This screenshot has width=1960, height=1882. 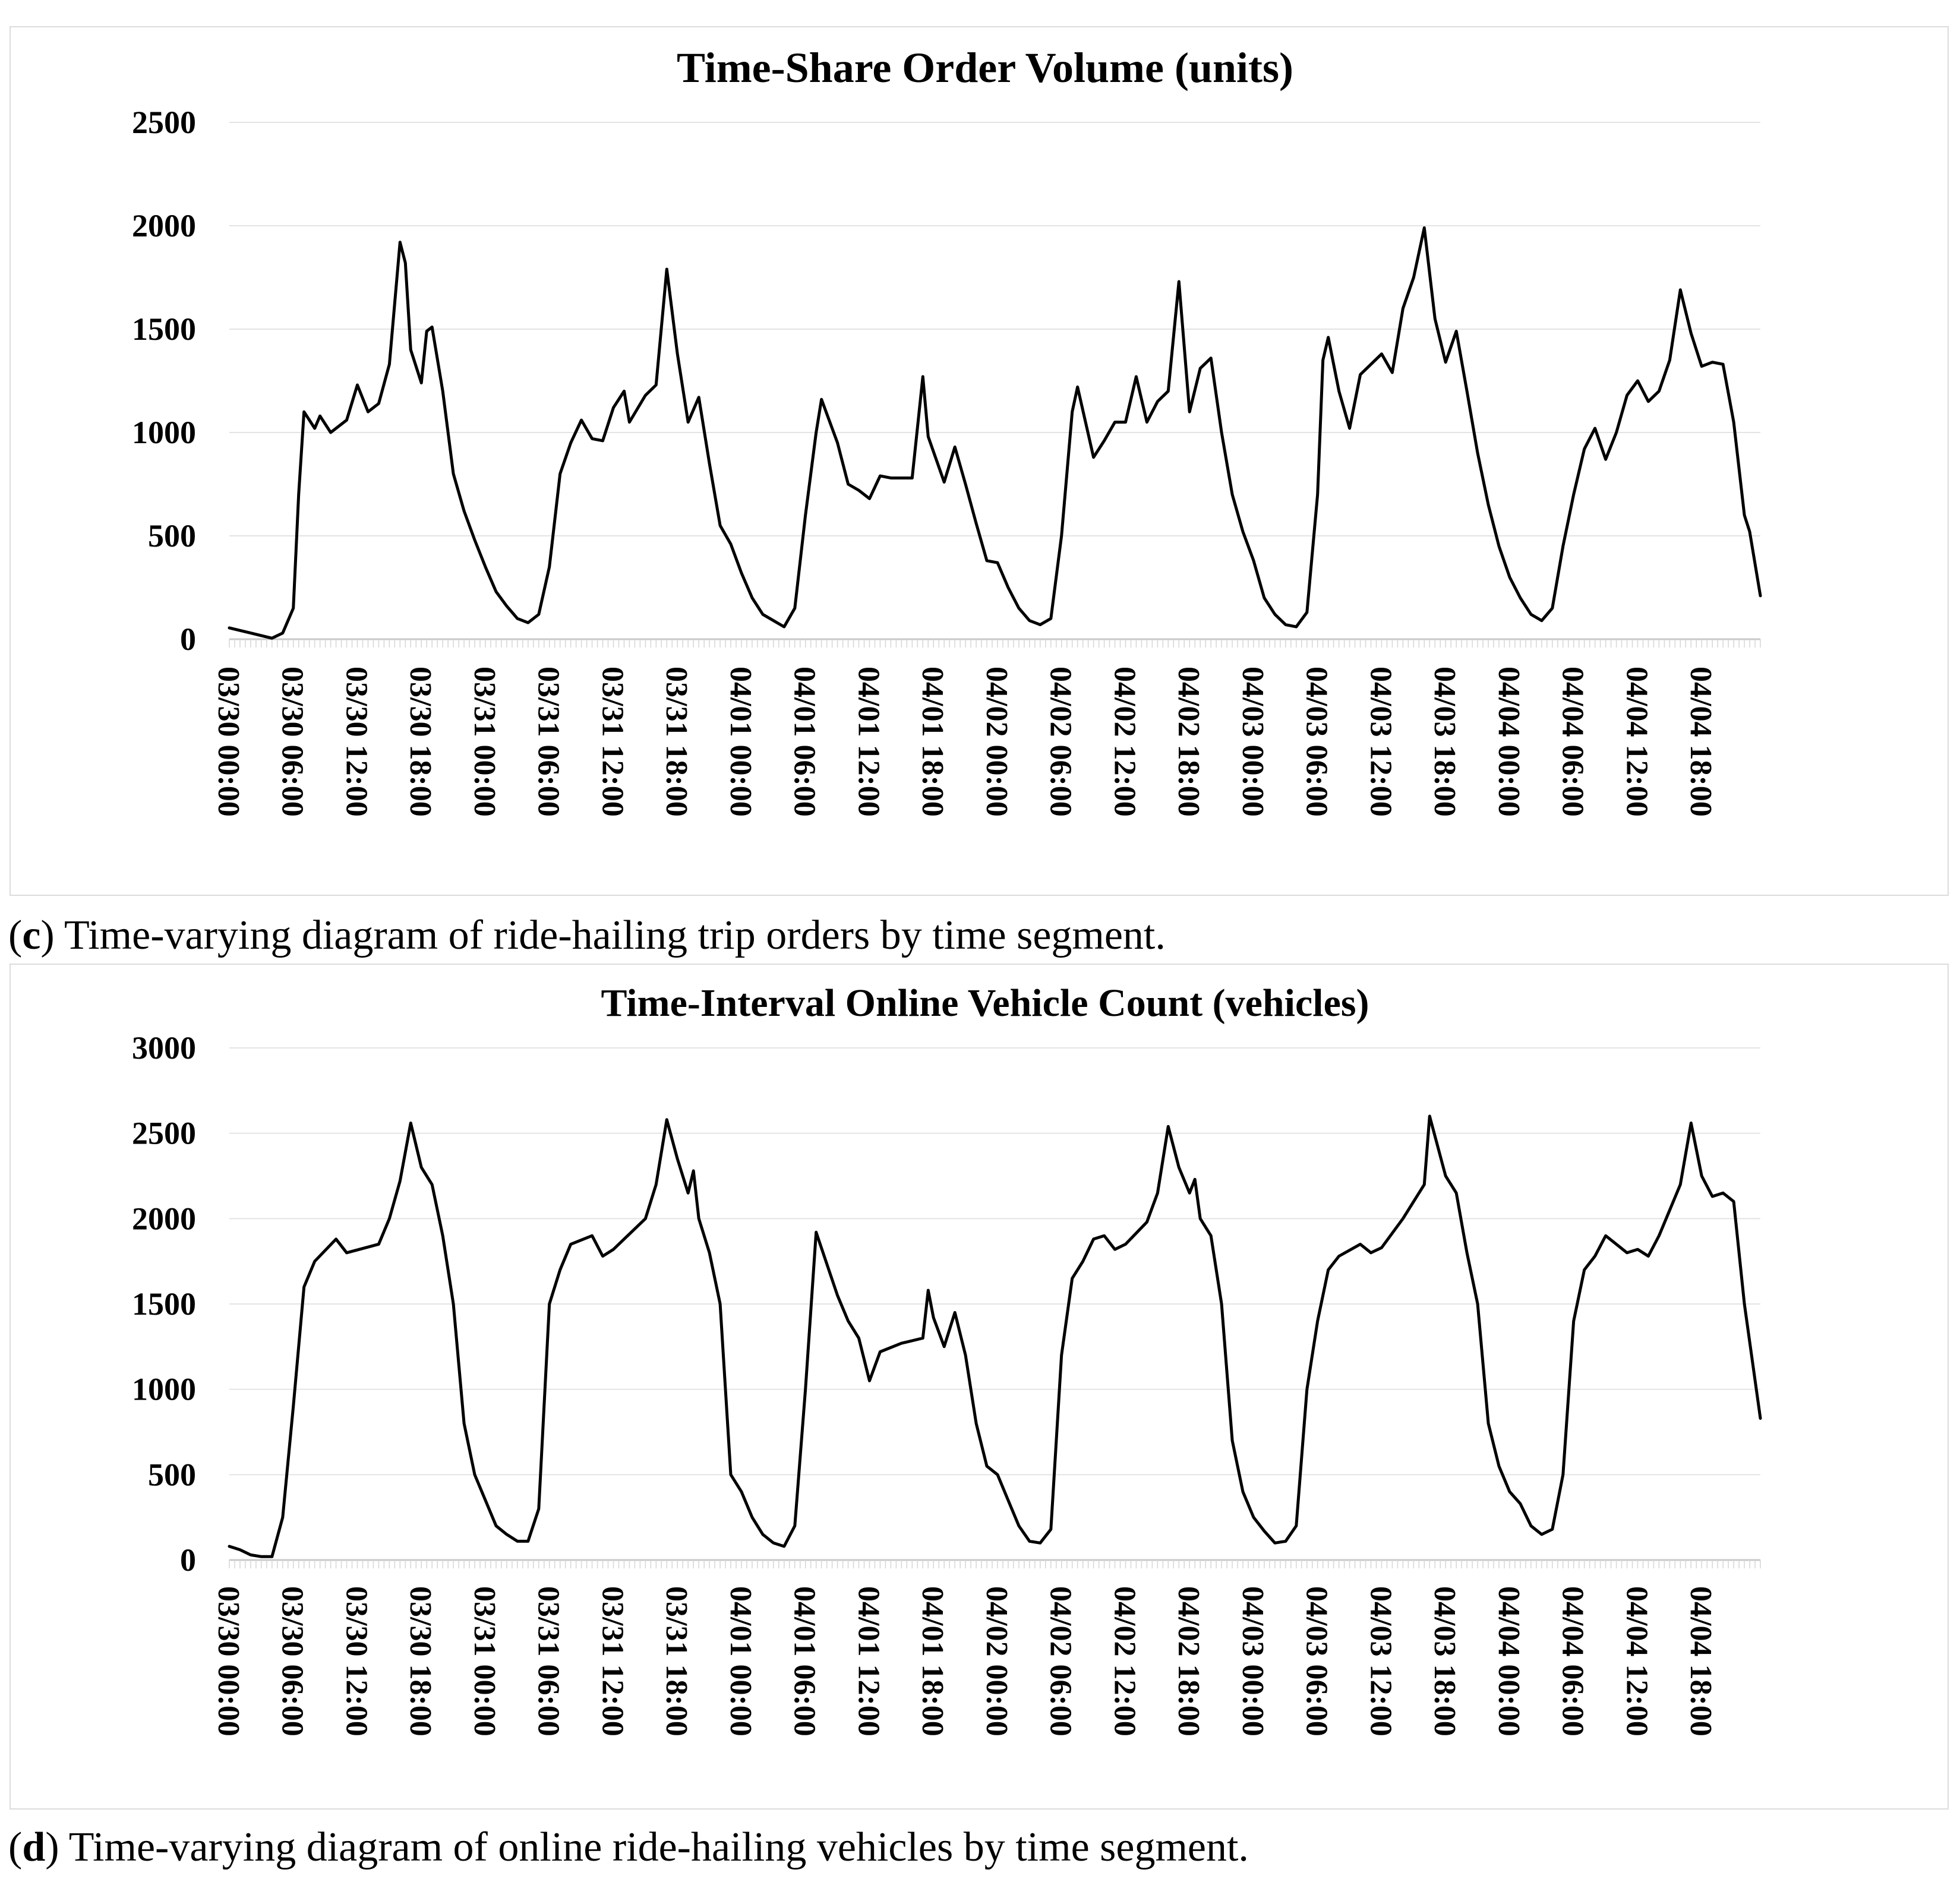 I want to click on caption-letter: d, so click(x=34, y=1847).